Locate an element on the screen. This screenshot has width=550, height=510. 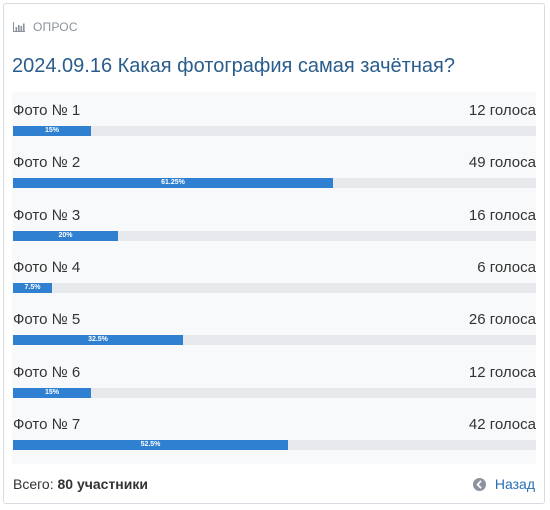
poll-option-bar-fill: 32.5% is located at coordinates (98, 340).